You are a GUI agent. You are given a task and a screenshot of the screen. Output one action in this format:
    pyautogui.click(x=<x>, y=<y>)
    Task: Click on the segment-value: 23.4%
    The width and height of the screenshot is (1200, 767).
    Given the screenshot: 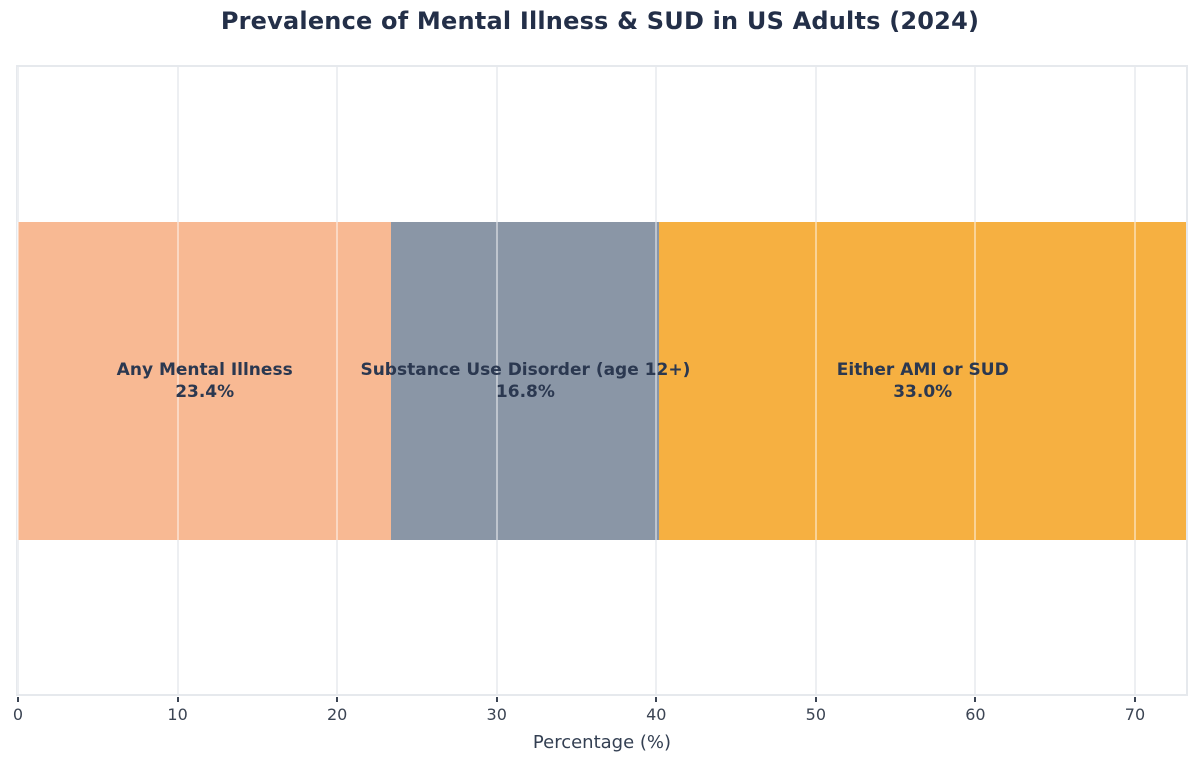 What is the action you would take?
    pyautogui.click(x=205, y=392)
    